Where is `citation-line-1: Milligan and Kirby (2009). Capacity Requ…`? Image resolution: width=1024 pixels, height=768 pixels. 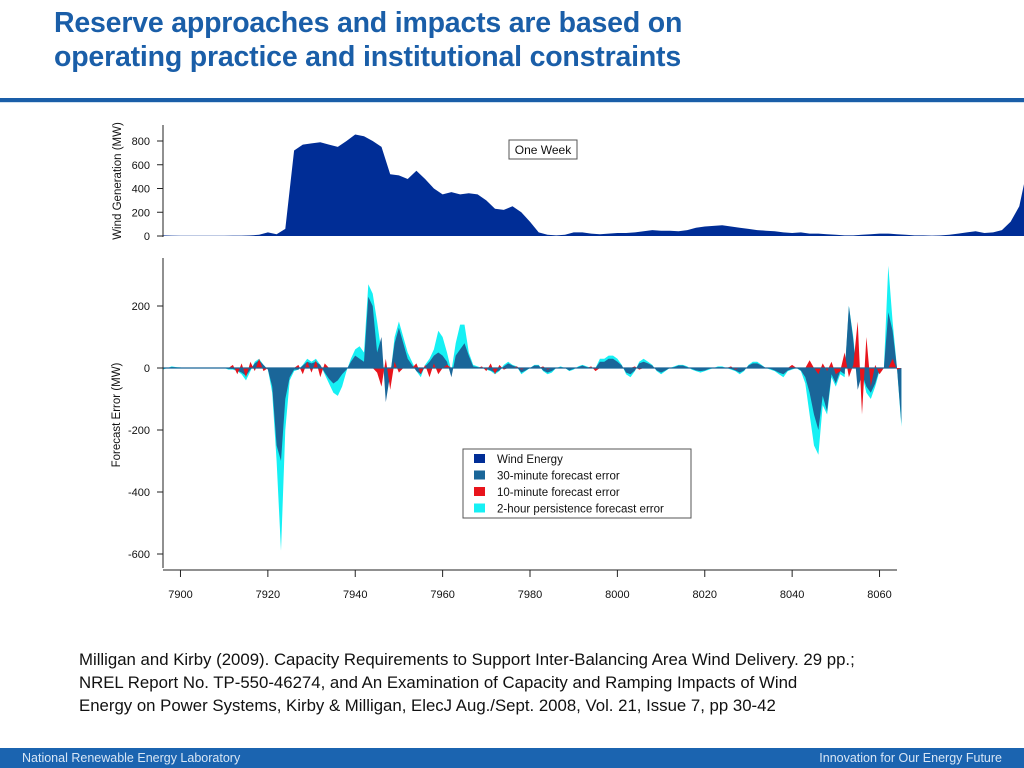
citation-line-1: Milligan and Kirby (2009). Capacity Requ… is located at coordinates (467, 659).